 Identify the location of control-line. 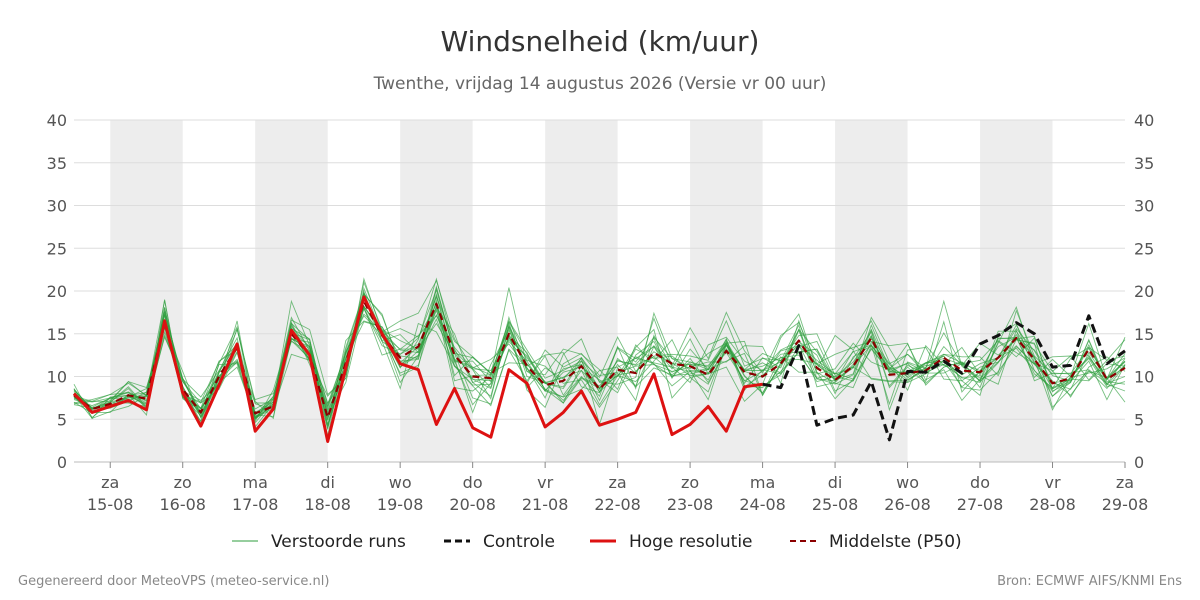
(944, 378).